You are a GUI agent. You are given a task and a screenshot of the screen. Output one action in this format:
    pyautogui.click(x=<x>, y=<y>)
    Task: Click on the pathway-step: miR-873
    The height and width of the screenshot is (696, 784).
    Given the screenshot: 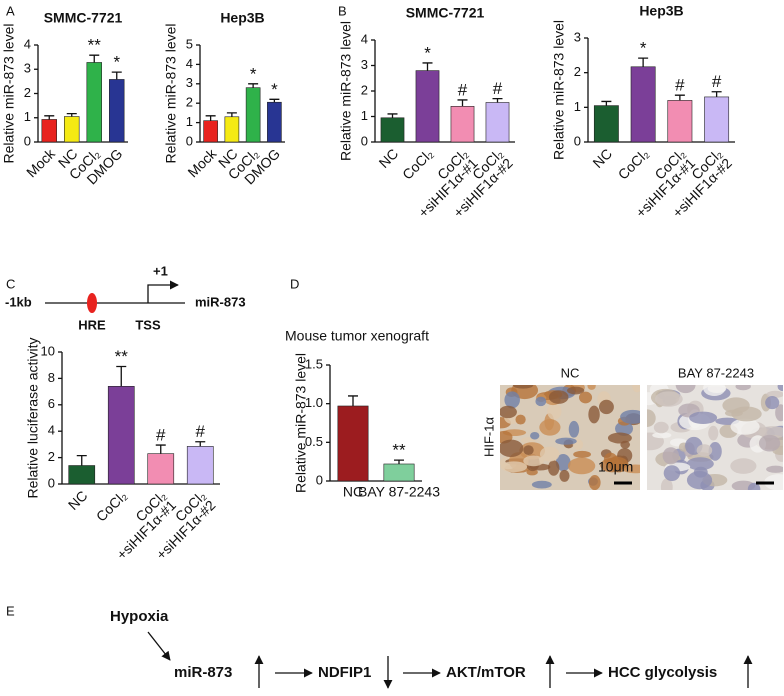 What is the action you would take?
    pyautogui.click(x=203, y=672)
    